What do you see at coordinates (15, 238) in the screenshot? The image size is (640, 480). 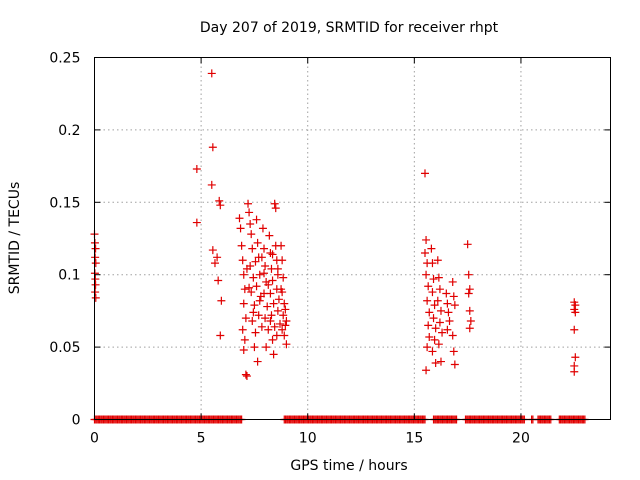 I see `y-axis-label: SRMTID / TECUs` at bounding box center [15, 238].